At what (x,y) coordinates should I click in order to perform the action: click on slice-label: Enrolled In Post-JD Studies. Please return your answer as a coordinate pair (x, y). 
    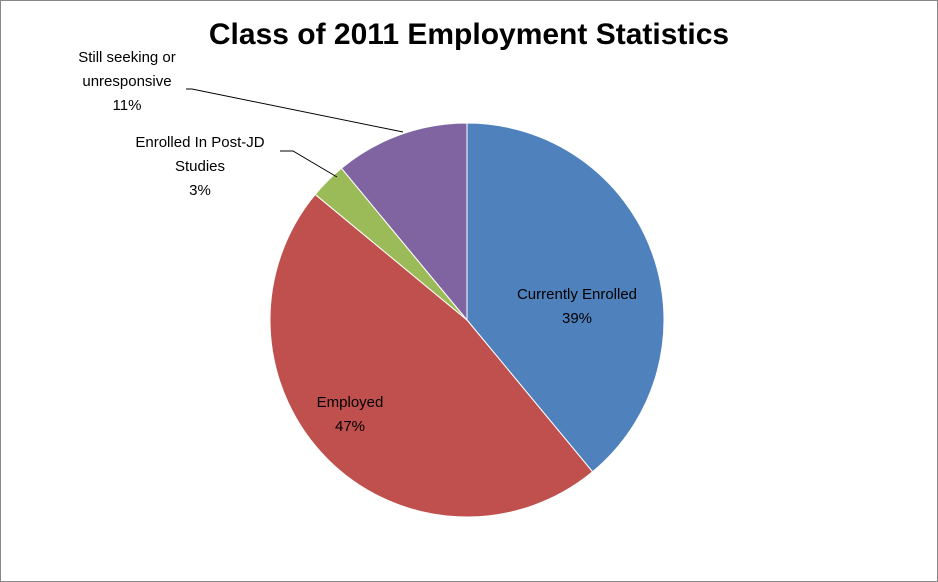
    Looking at the image, I should click on (200, 154).